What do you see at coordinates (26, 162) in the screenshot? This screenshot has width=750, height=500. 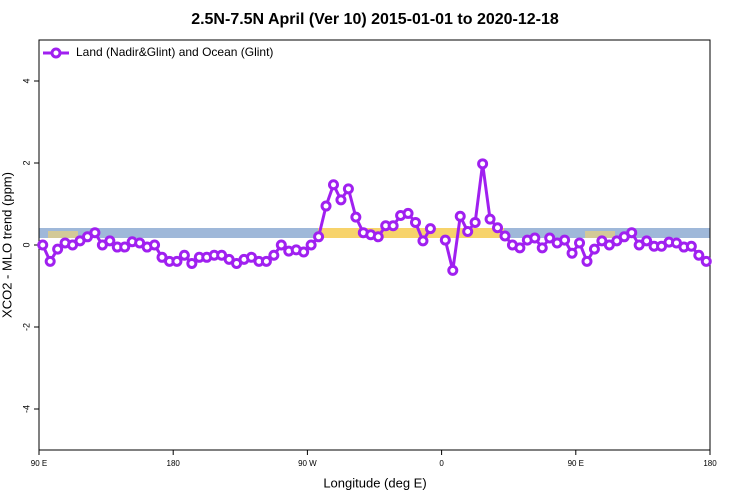 I see `y-tick-label: 2` at bounding box center [26, 162].